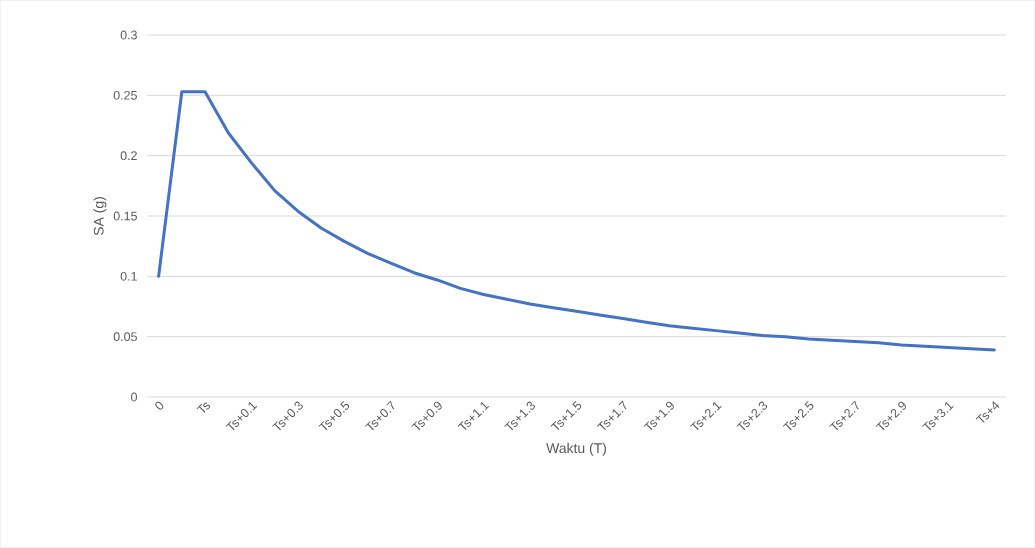  I want to click on x-axis-title: Waktu (T), so click(576, 449).